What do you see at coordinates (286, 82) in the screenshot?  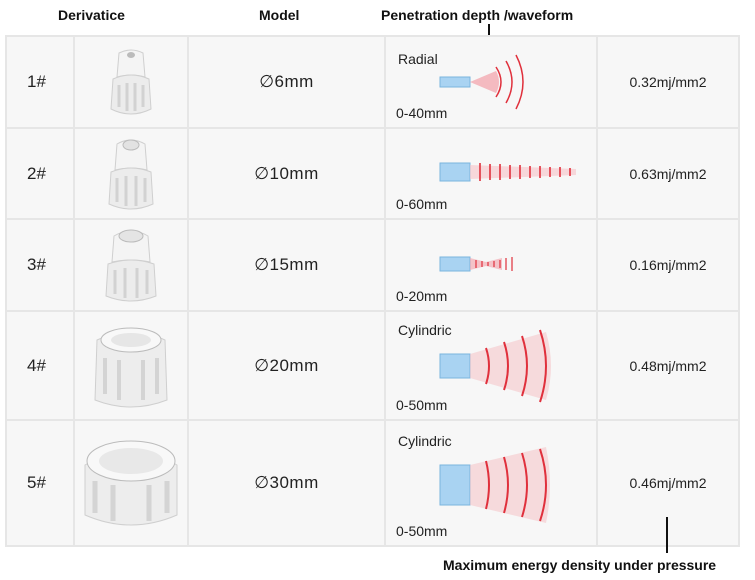 I see `model-size: ∅6mm` at bounding box center [286, 82].